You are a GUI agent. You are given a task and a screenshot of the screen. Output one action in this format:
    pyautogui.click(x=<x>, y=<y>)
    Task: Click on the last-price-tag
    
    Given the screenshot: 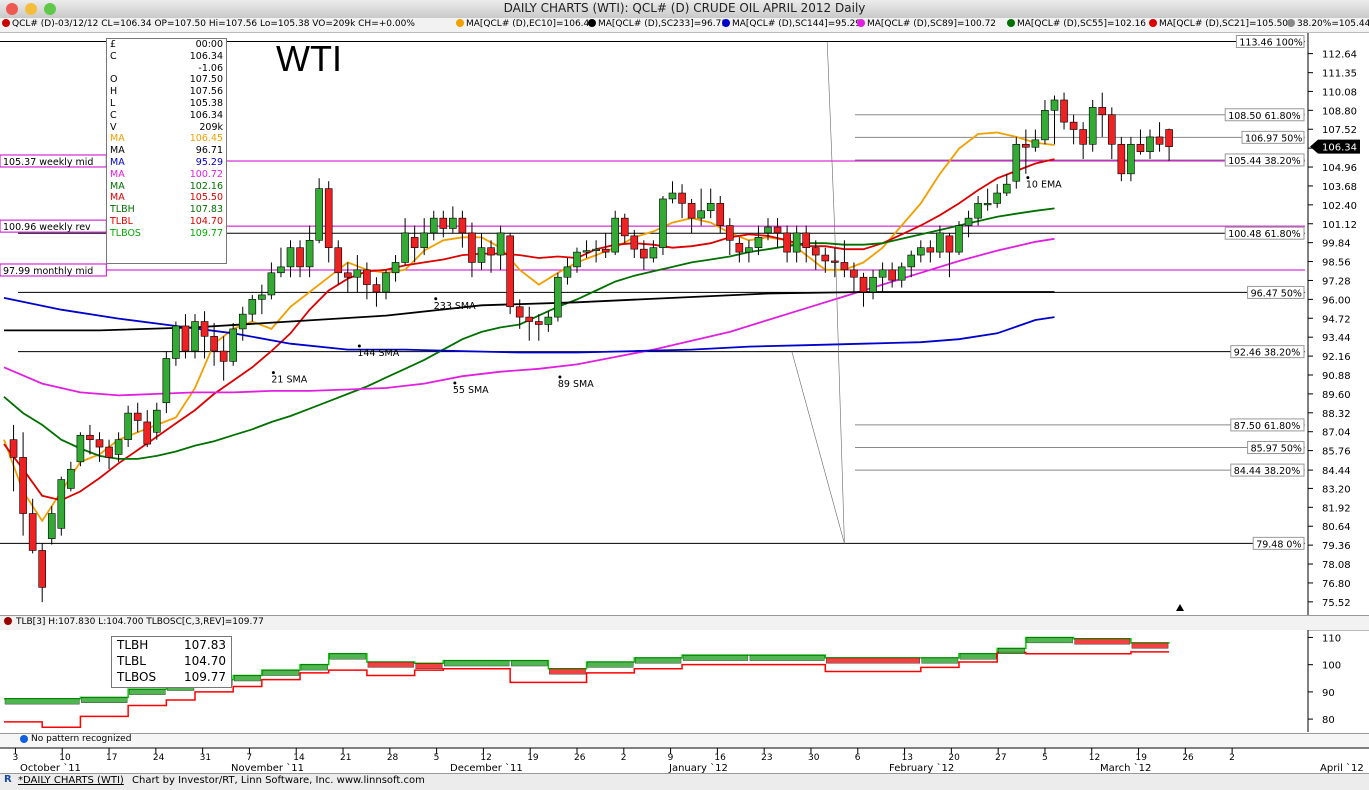 What is the action you would take?
    pyautogui.click(x=1335, y=146)
    